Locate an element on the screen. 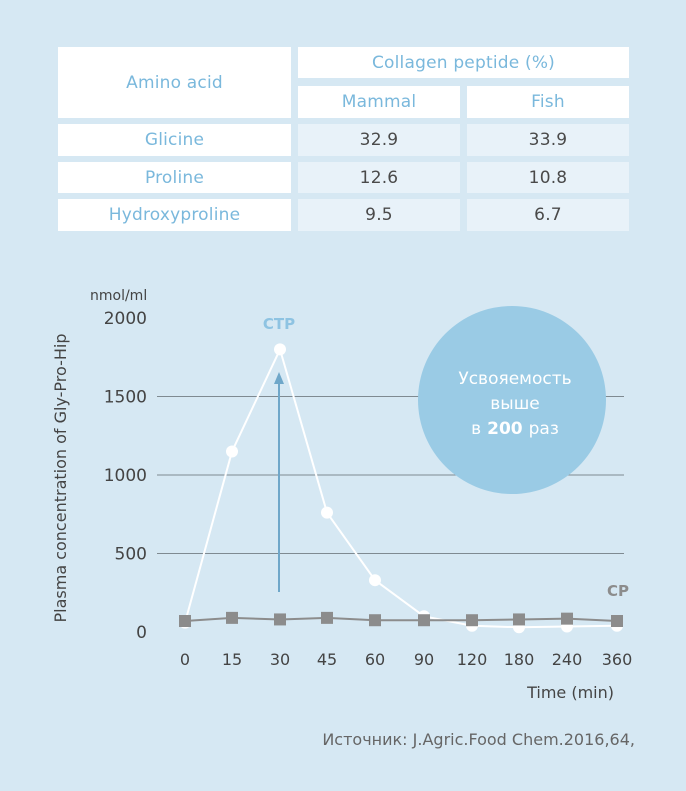 This screenshot has width=686, height=791. annotation-prefix: в is located at coordinates (476, 429).